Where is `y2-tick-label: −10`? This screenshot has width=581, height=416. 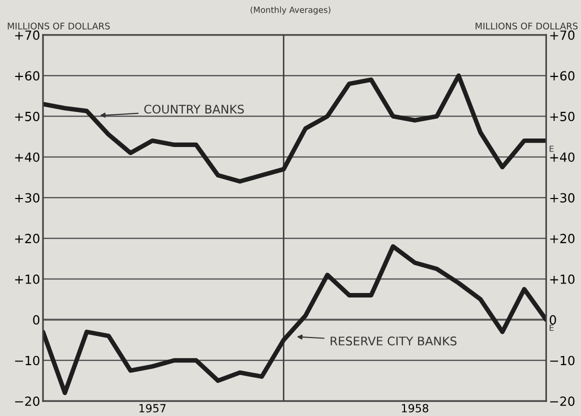
y2-tick-label: −10 is located at coordinates (562, 361).